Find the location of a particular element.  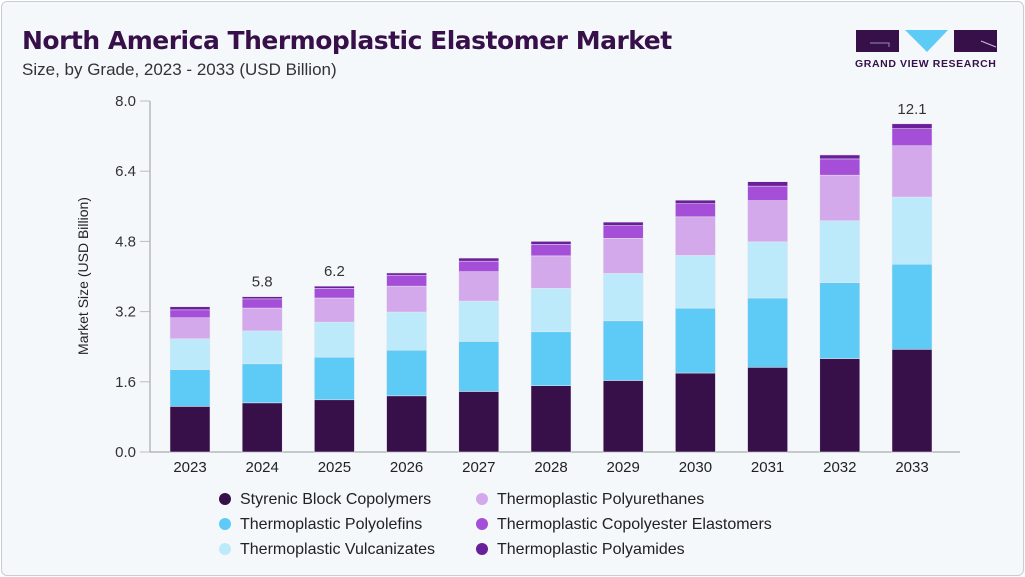

x-tick-label: 2026 is located at coordinates (406, 467).